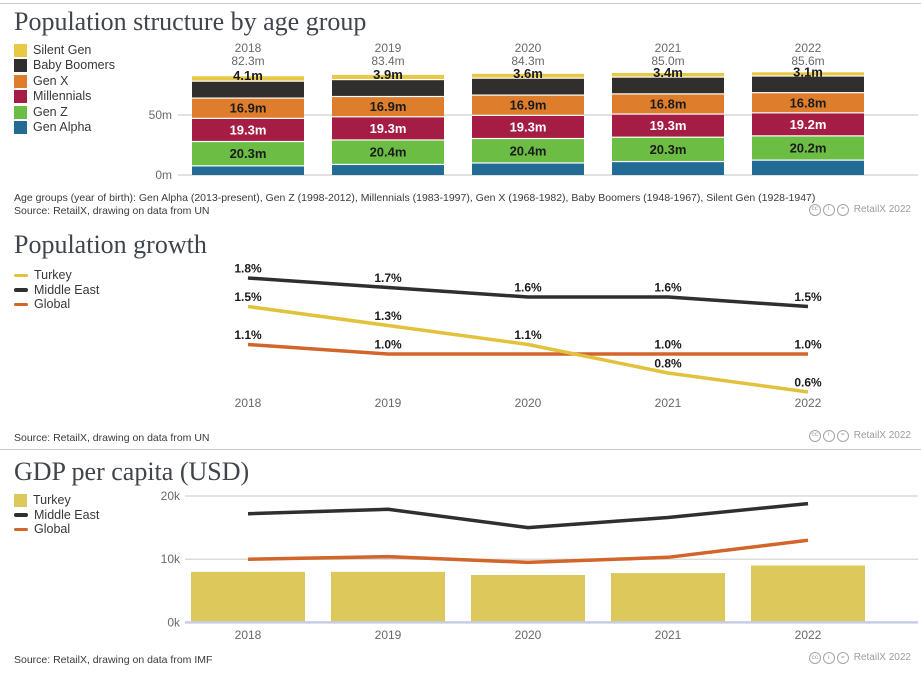 The height and width of the screenshot is (679, 921). Describe the element at coordinates (807, 61) in the screenshot. I see `total-label: 85.6m` at that location.